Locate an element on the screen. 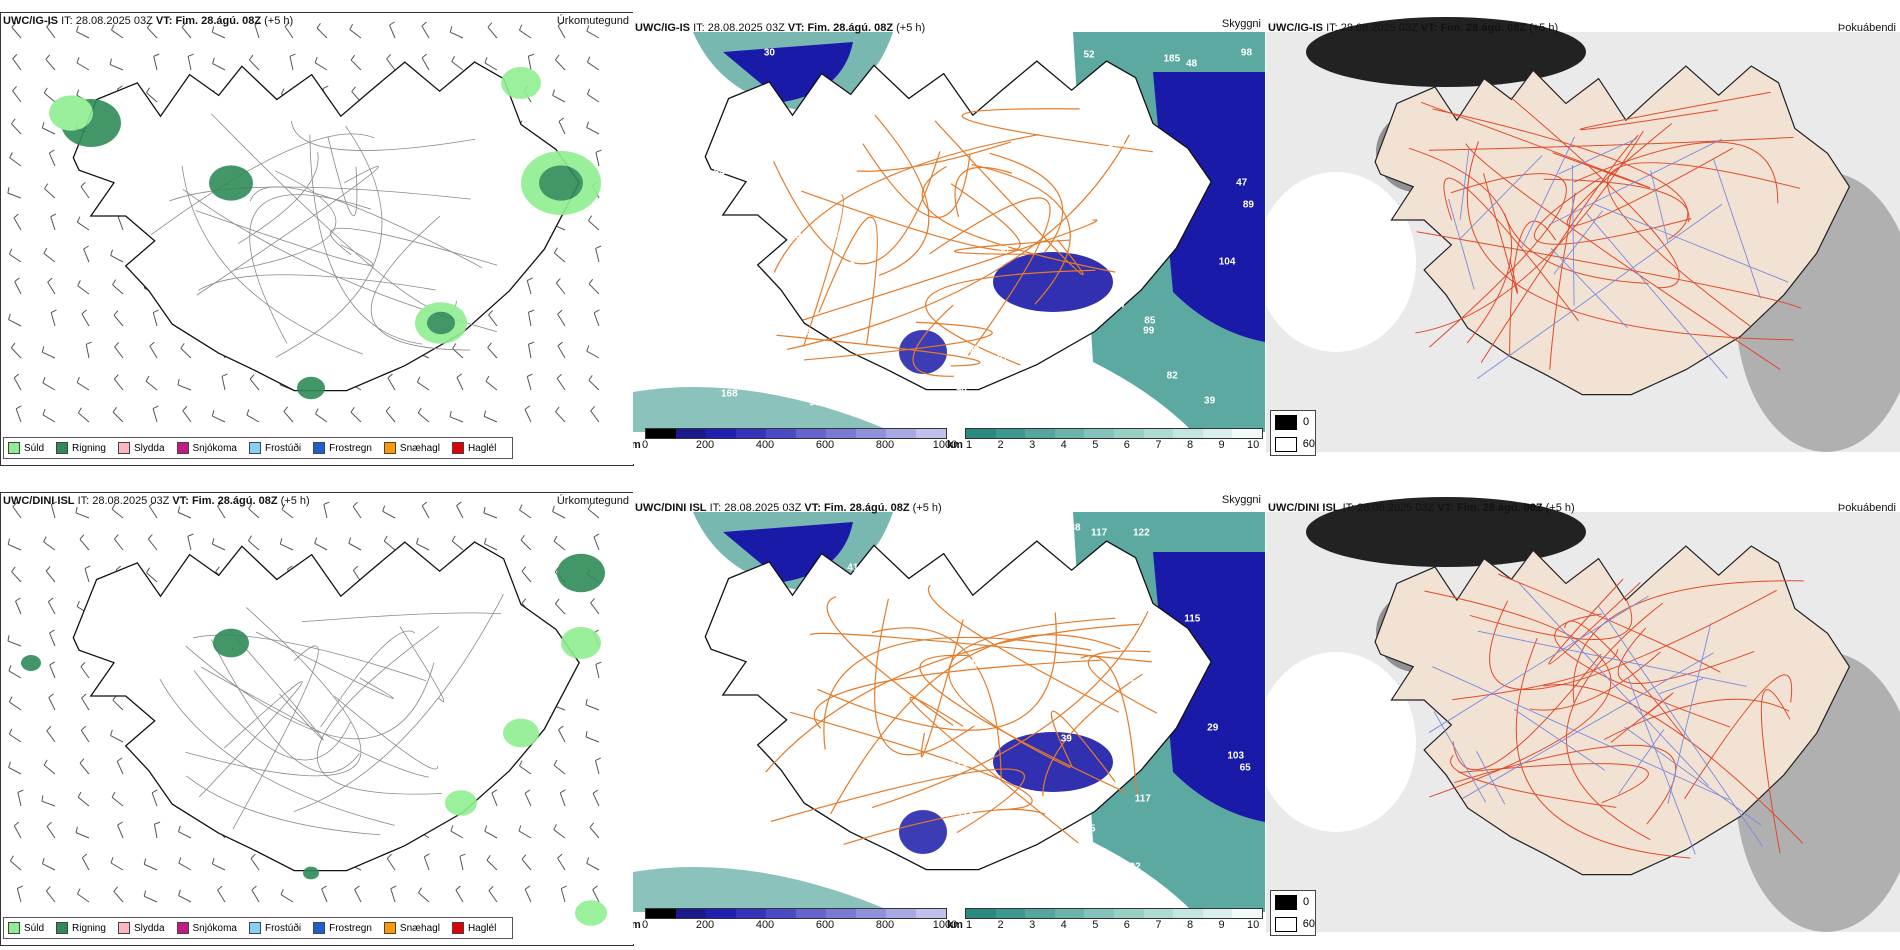 This screenshot has width=1900, height=950. visibility-value: 29 is located at coordinates (1213, 728).